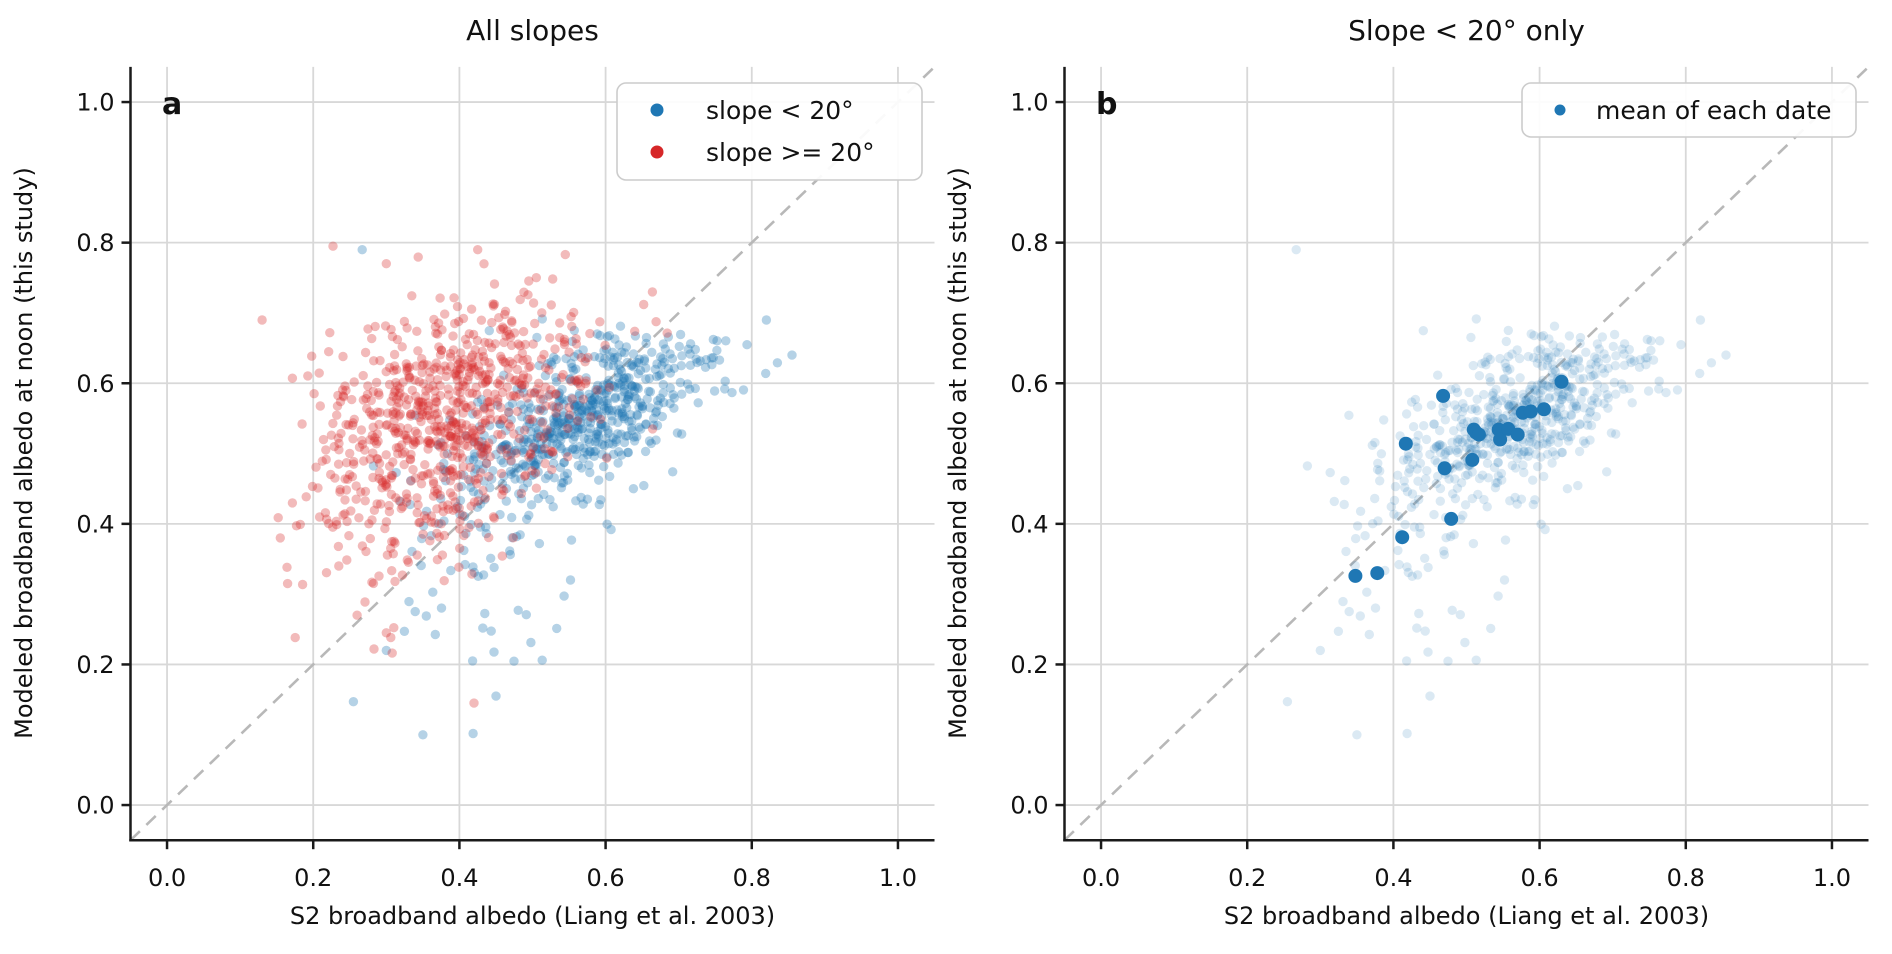  Describe the element at coordinates (532, 916) in the screenshot. I see `panel-a-xlabel: S2 broadband albedo (Liang et al. 2003)` at that location.